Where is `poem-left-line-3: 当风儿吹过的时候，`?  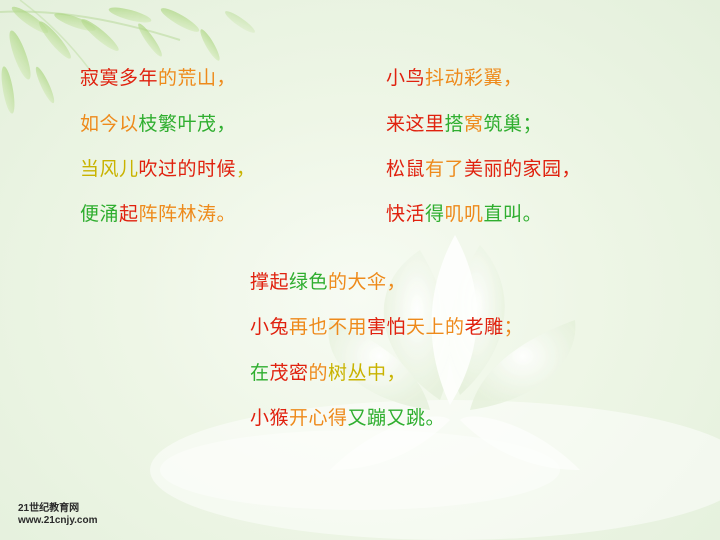 poem-left-line-3: 当风儿吹过的时候， is located at coordinates (168, 169).